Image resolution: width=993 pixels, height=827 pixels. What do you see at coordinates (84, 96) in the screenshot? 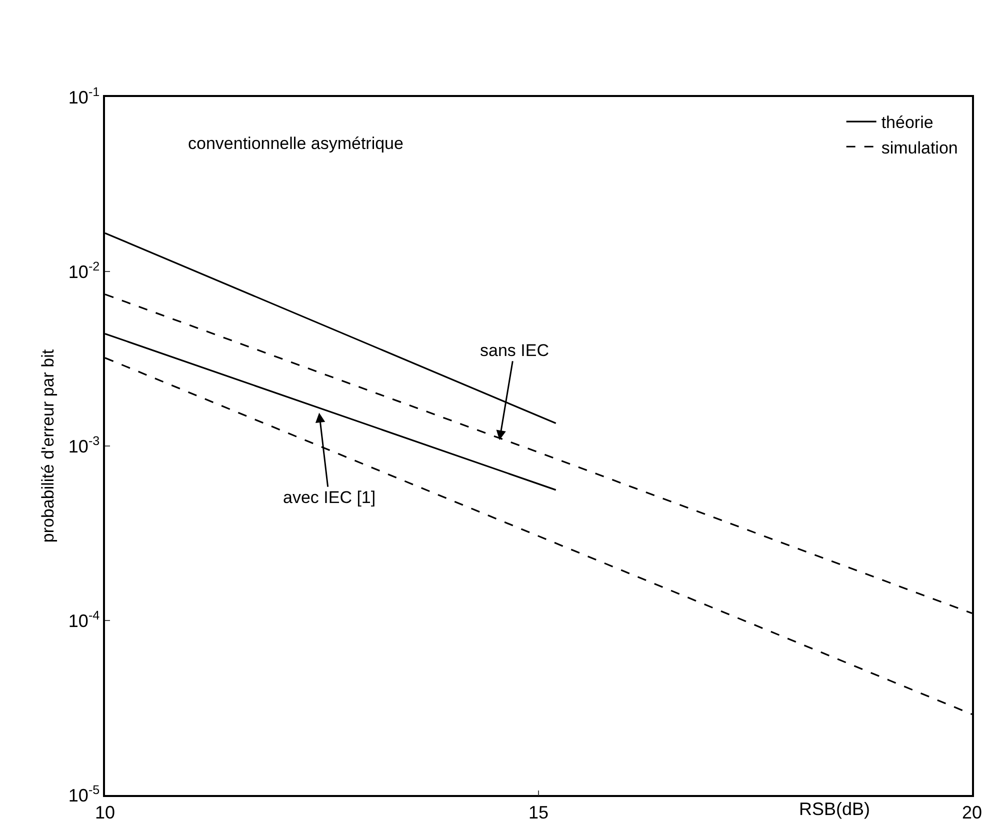
I see `y-tick-label: 10$^{-1}$` at bounding box center [84, 96].